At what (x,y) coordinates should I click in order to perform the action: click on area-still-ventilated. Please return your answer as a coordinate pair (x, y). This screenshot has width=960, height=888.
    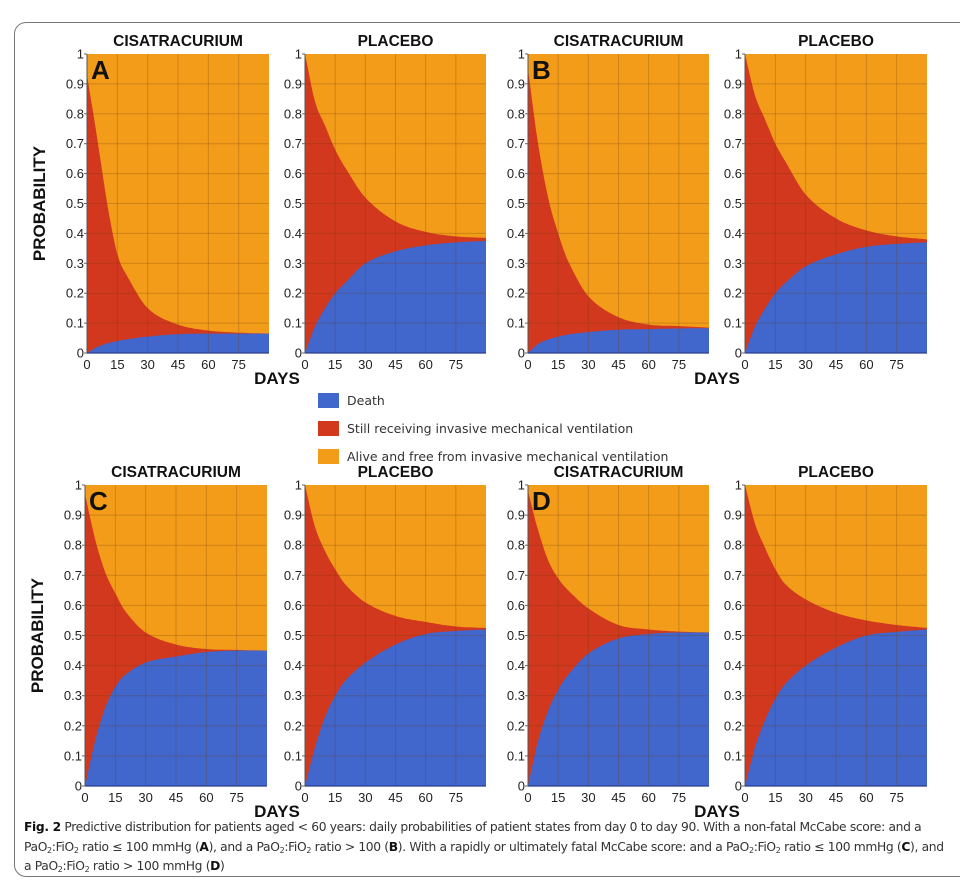
    Looking at the image, I should click on (178, 214).